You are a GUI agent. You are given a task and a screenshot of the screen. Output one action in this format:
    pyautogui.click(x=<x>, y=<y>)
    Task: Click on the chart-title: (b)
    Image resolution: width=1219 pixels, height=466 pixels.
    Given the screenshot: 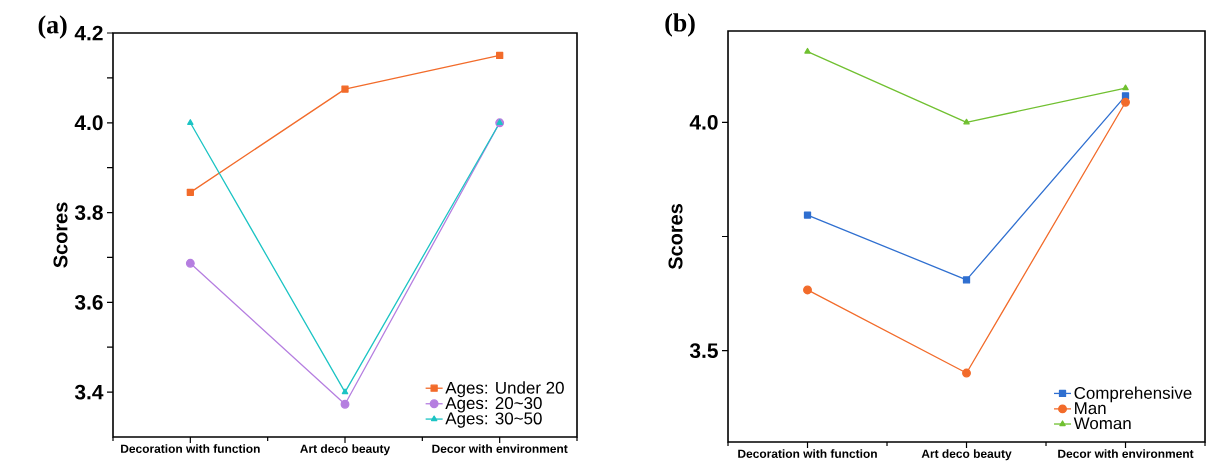 What is the action you would take?
    pyautogui.click(x=680, y=25)
    